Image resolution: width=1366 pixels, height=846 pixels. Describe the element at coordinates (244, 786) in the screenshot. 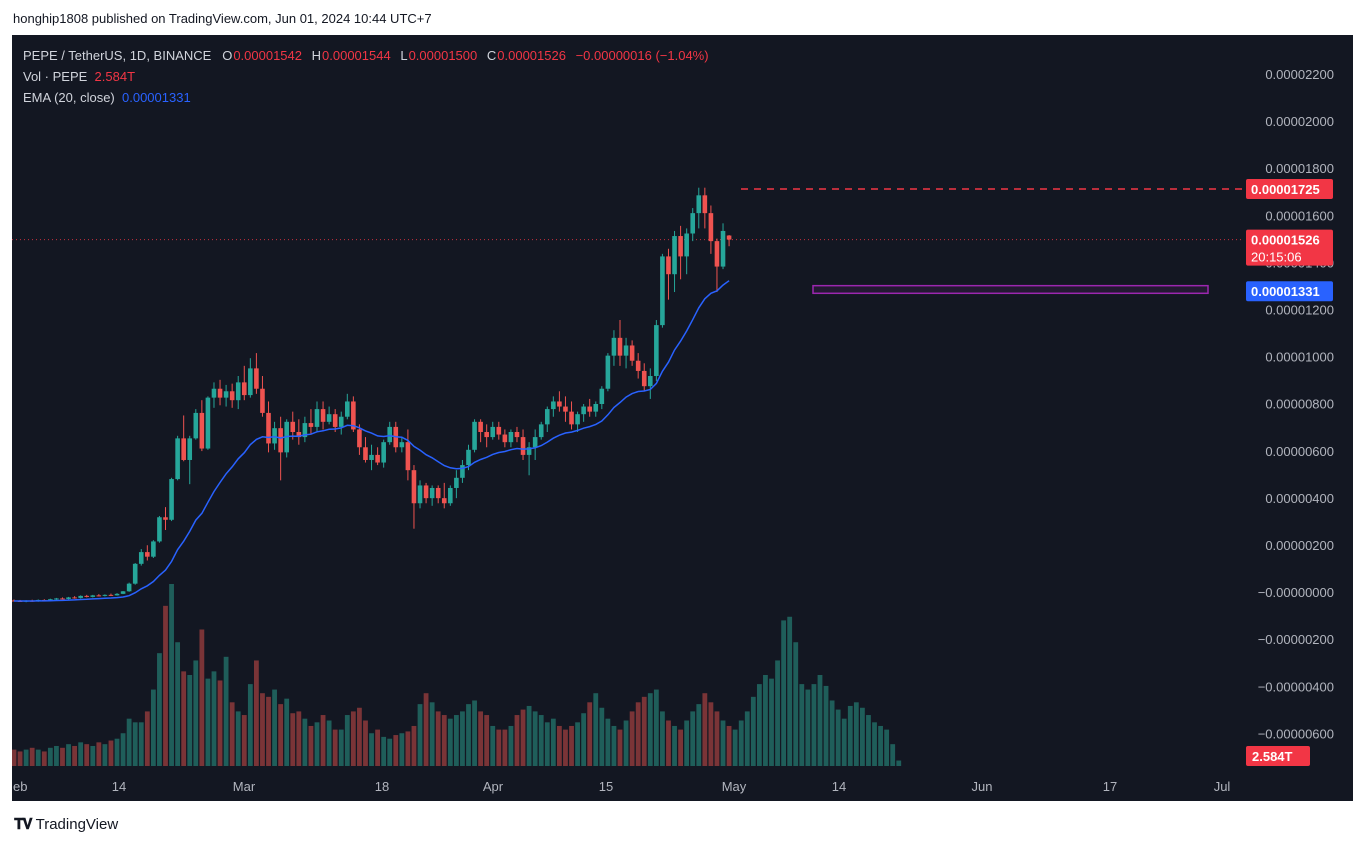

I see `time-axis-label: Mar` at that location.